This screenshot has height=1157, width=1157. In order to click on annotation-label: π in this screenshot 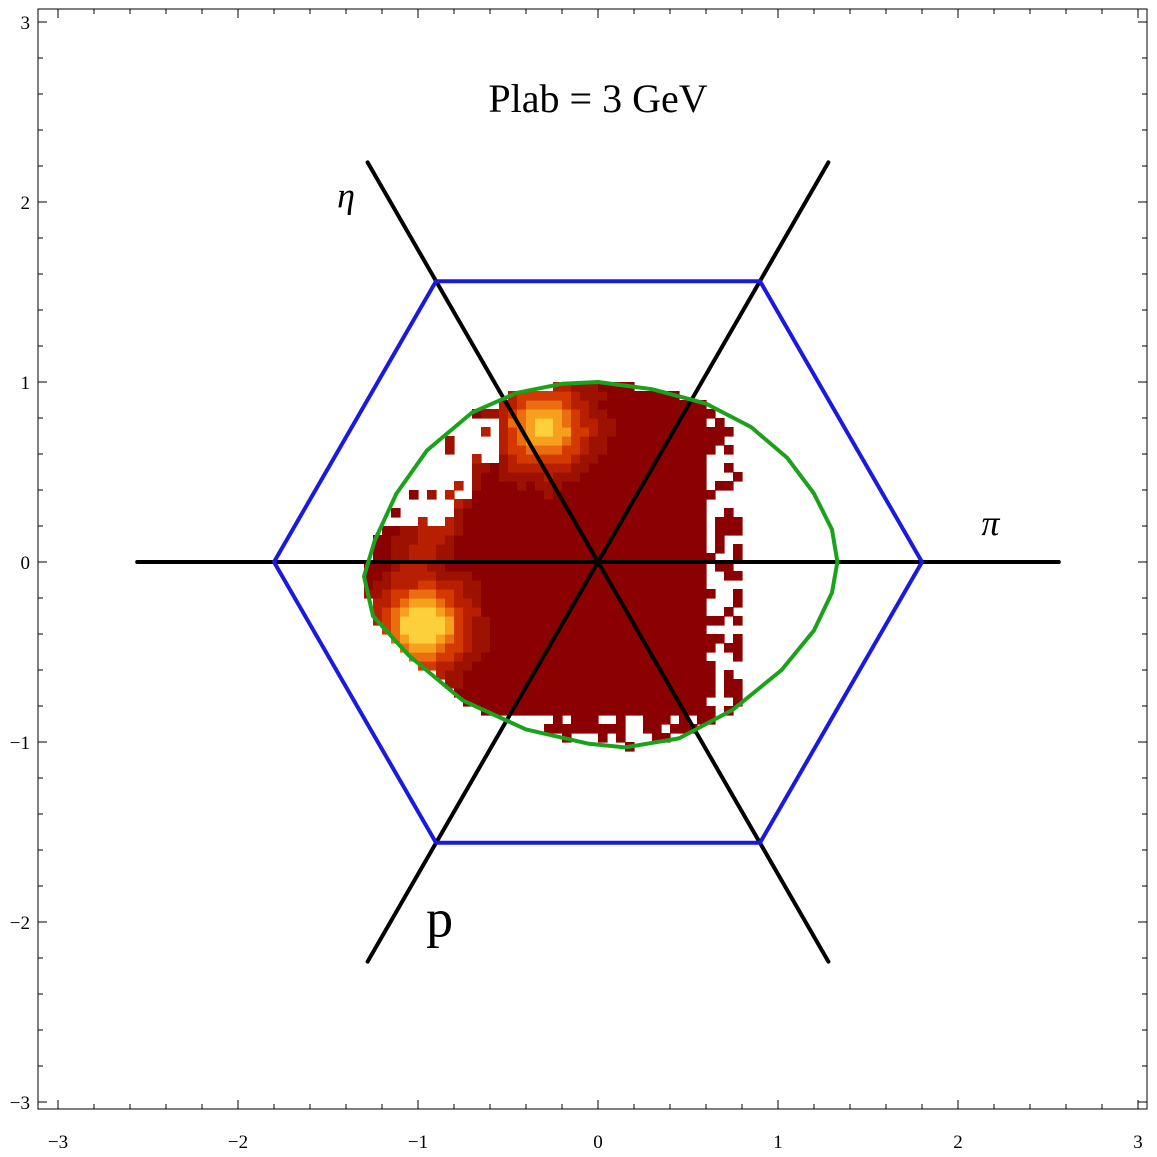, I will do `click(990, 523)`.